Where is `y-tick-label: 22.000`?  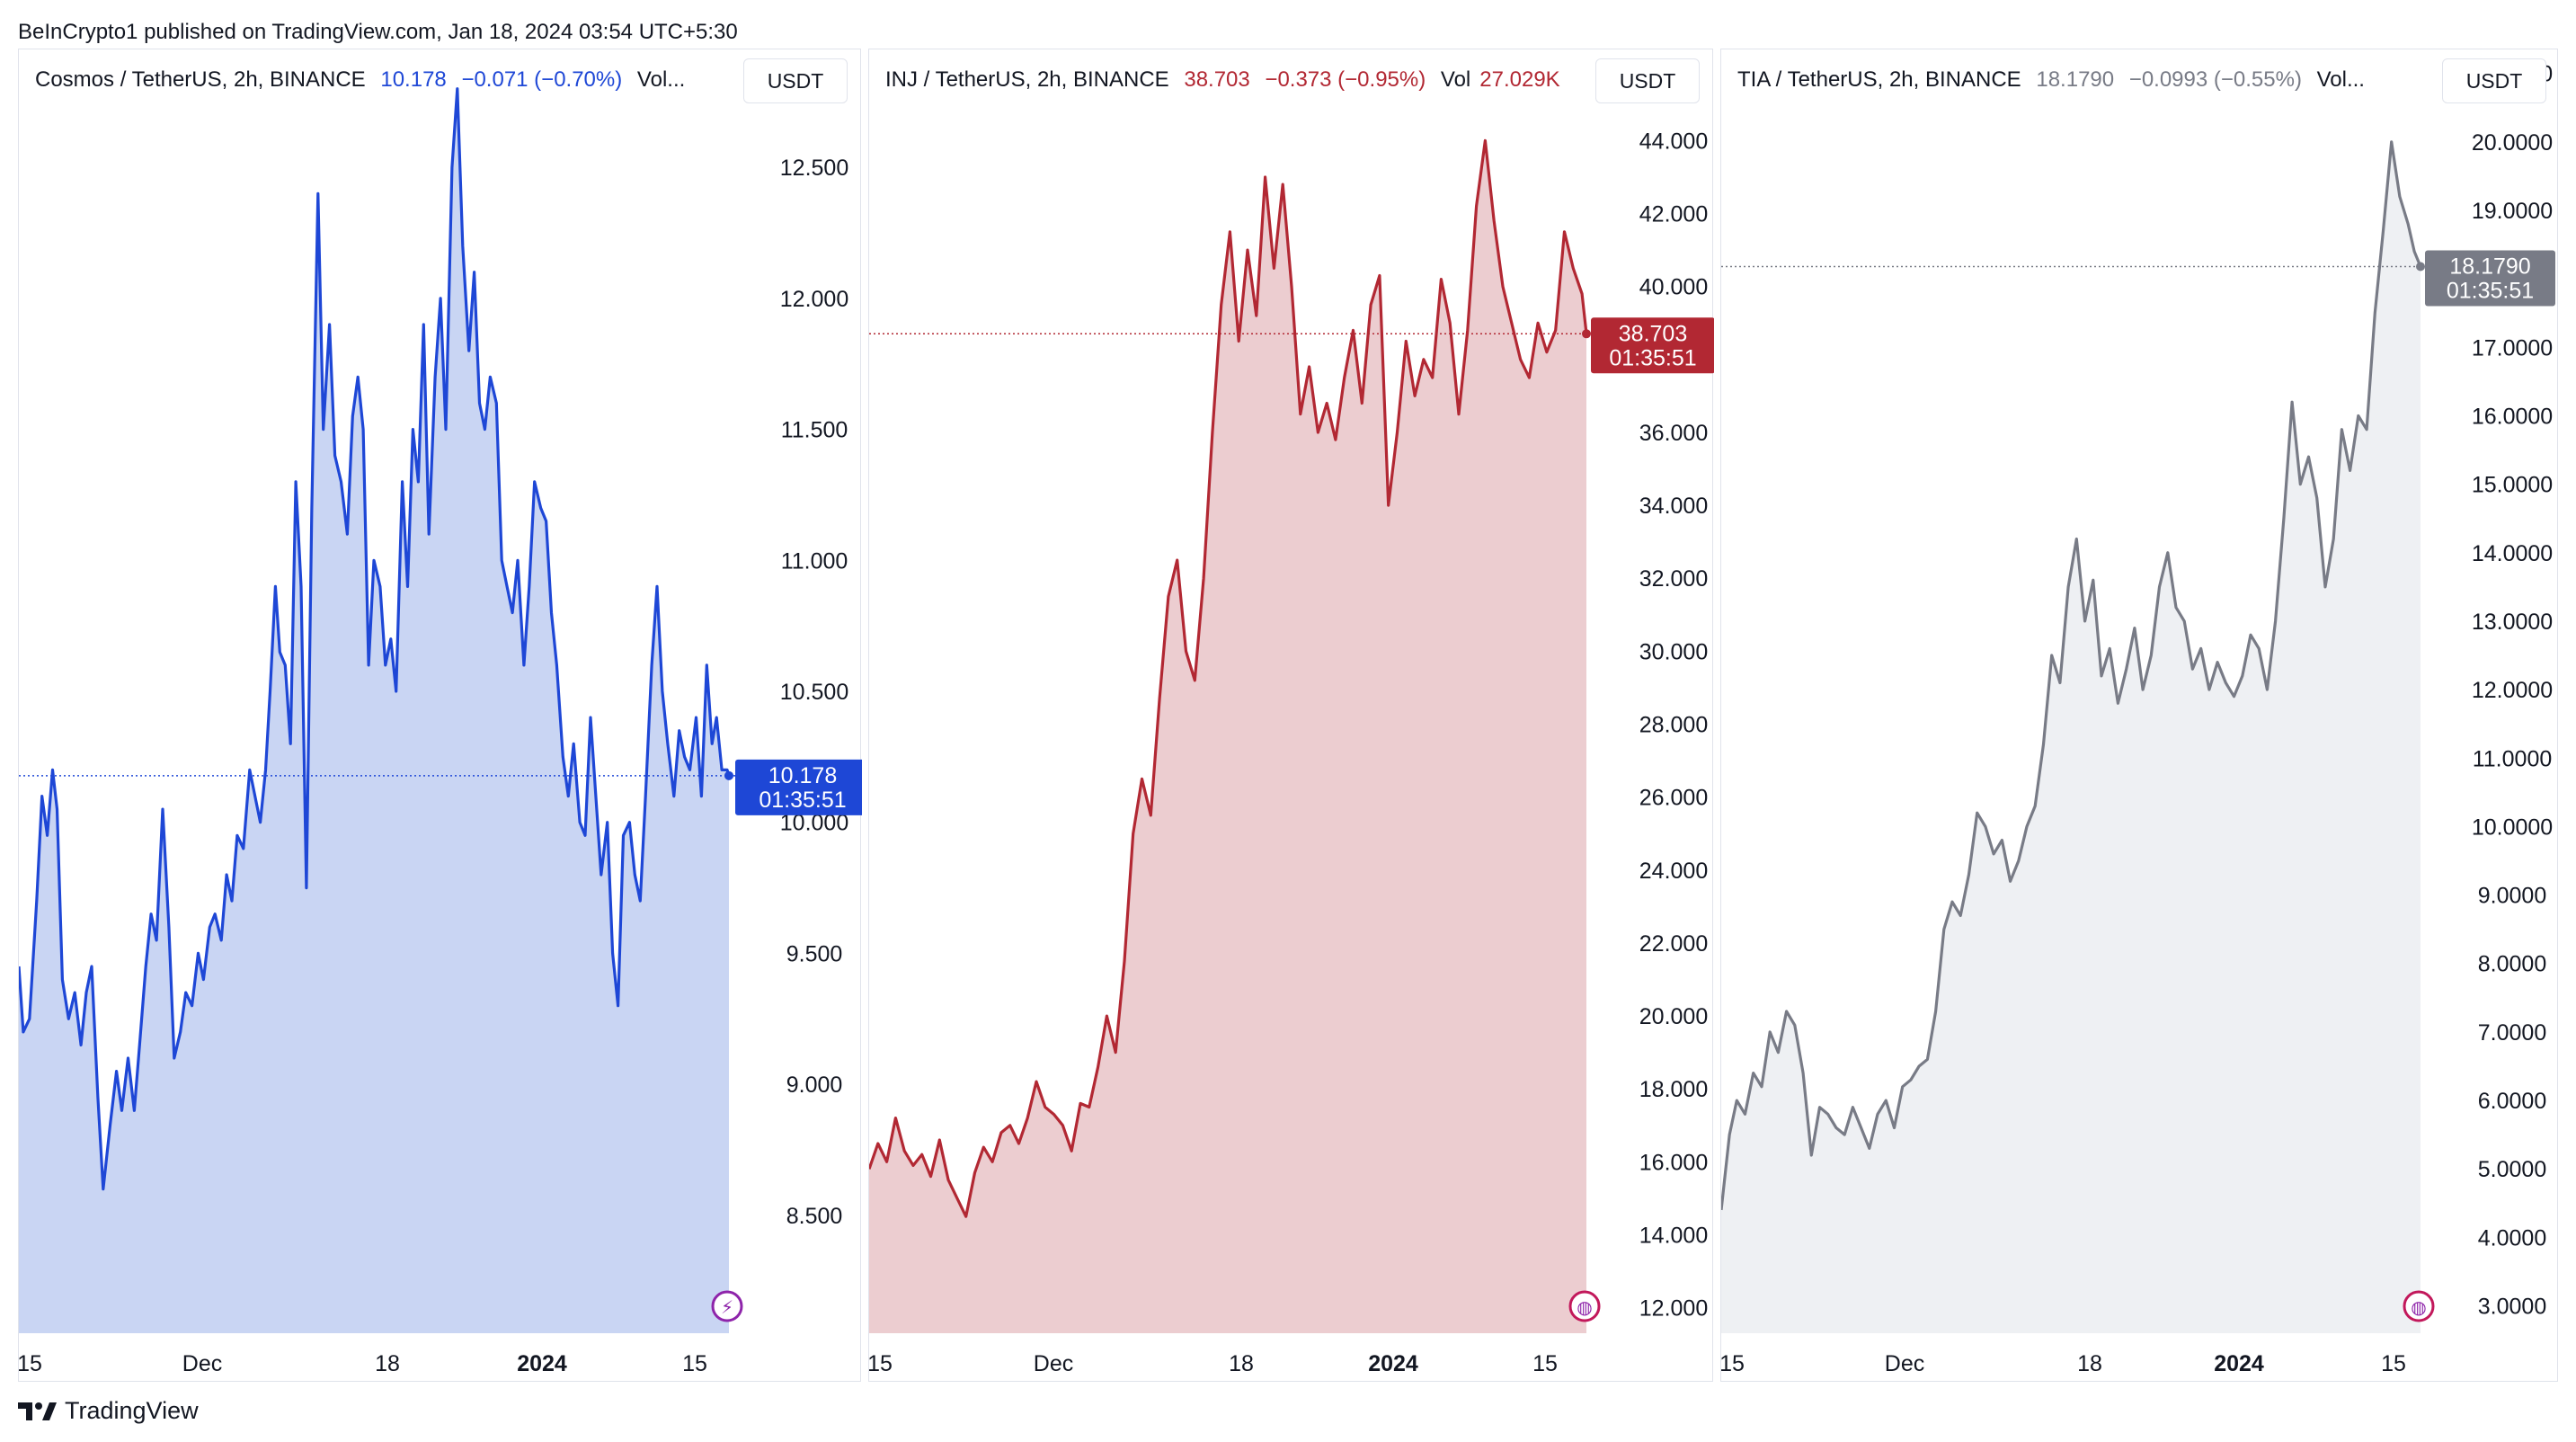
y-tick-label: 22.000 is located at coordinates (1673, 944).